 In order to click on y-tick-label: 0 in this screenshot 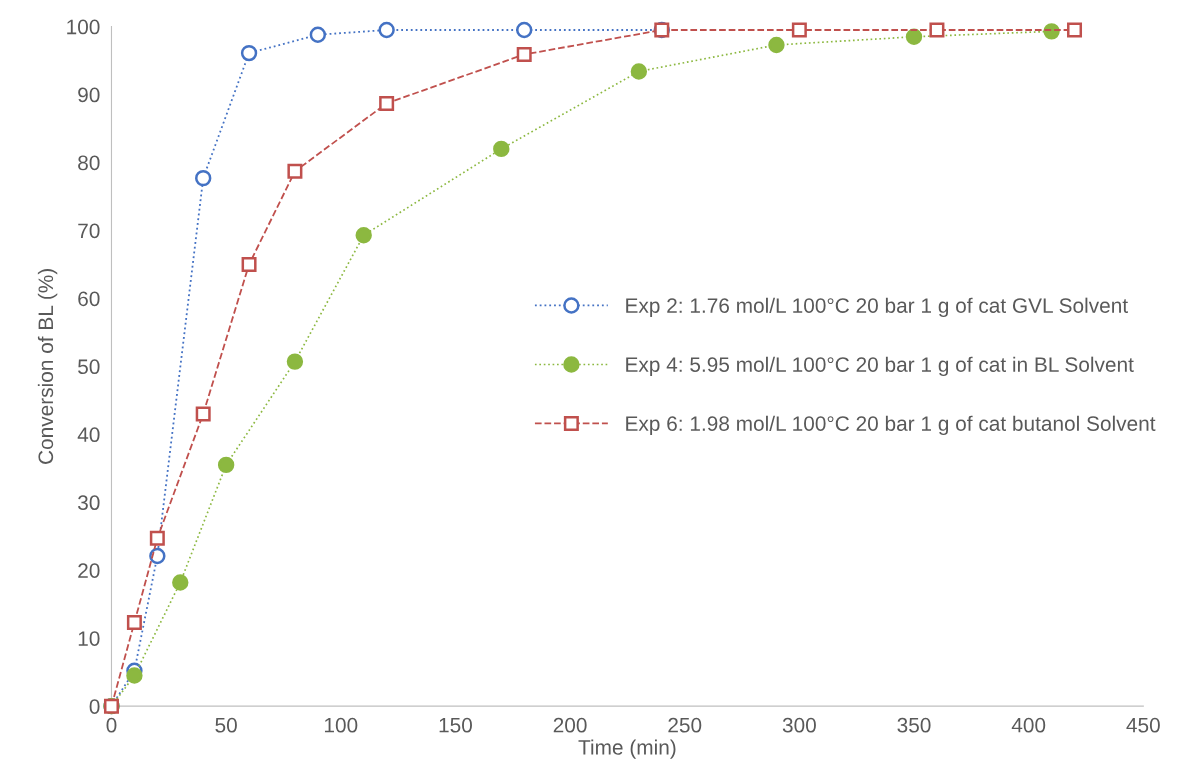, I will do `click(94, 706)`.